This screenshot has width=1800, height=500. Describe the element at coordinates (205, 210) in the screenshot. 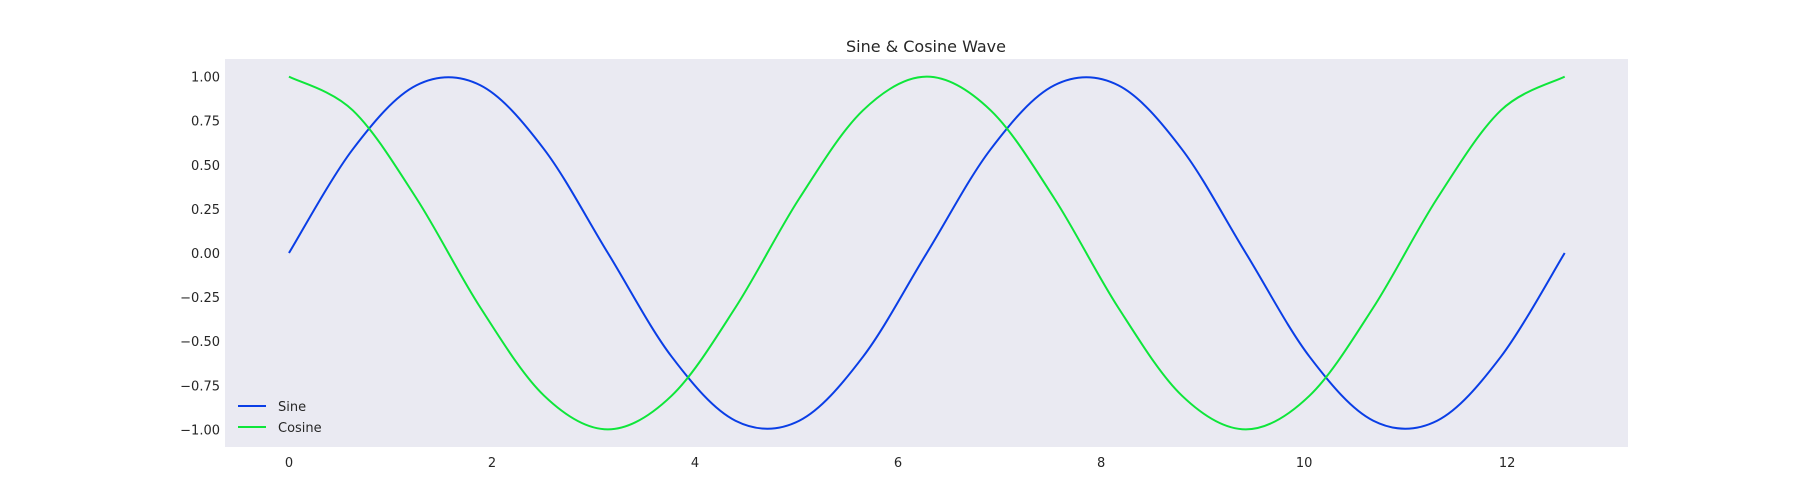

I see `y-tick-label: 0.25` at that location.